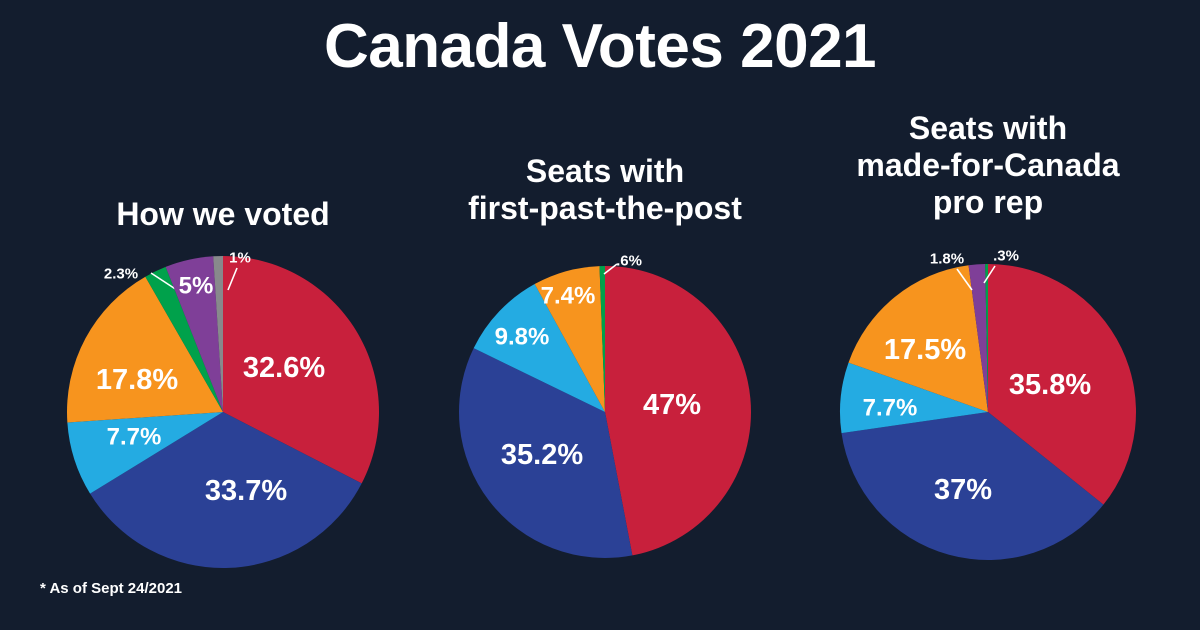 The width and height of the screenshot is (1200, 630). Describe the element at coordinates (988, 165) in the screenshot. I see `chart-title-seats-pro-rep: Seats with made-for-Canada pro rep` at that location.